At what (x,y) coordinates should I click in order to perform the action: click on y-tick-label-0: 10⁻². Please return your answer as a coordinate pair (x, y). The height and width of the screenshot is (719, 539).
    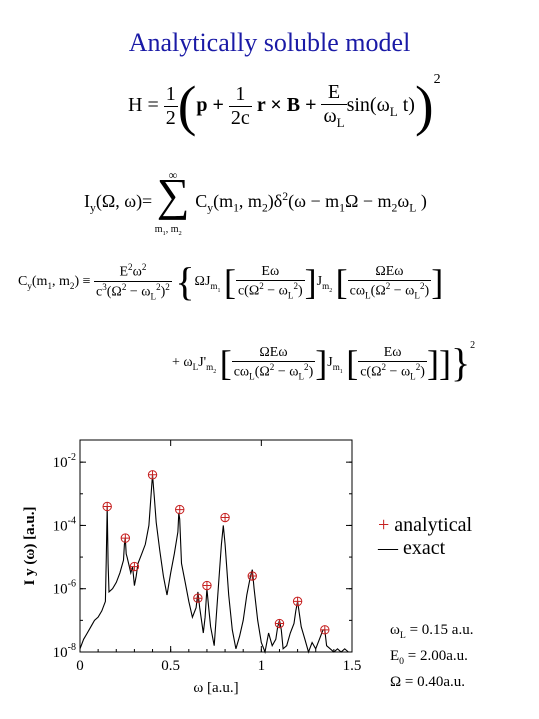
    Looking at the image, I should click on (64, 461).